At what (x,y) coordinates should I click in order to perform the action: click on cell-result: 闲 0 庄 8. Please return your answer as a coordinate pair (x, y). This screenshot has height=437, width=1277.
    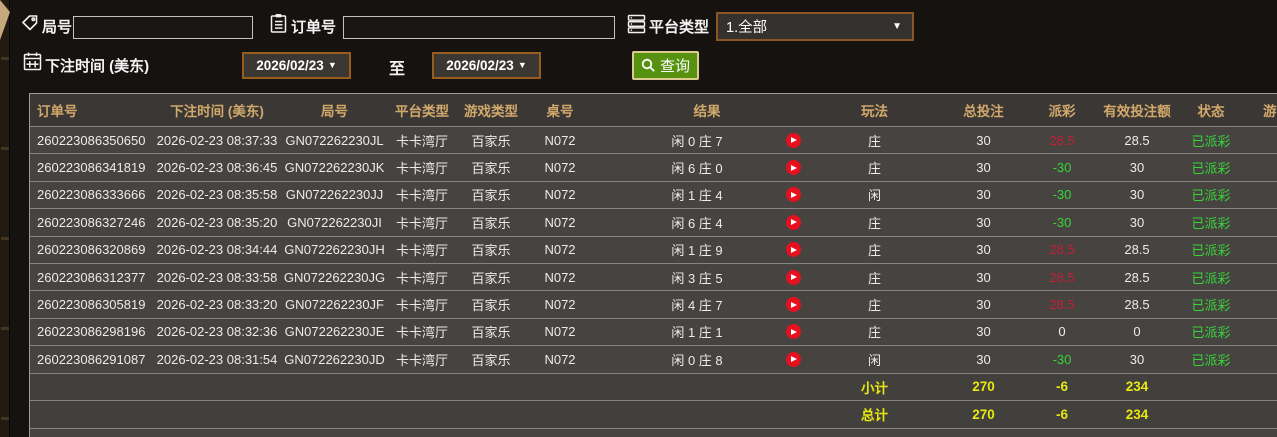
    Looking at the image, I should click on (707, 359).